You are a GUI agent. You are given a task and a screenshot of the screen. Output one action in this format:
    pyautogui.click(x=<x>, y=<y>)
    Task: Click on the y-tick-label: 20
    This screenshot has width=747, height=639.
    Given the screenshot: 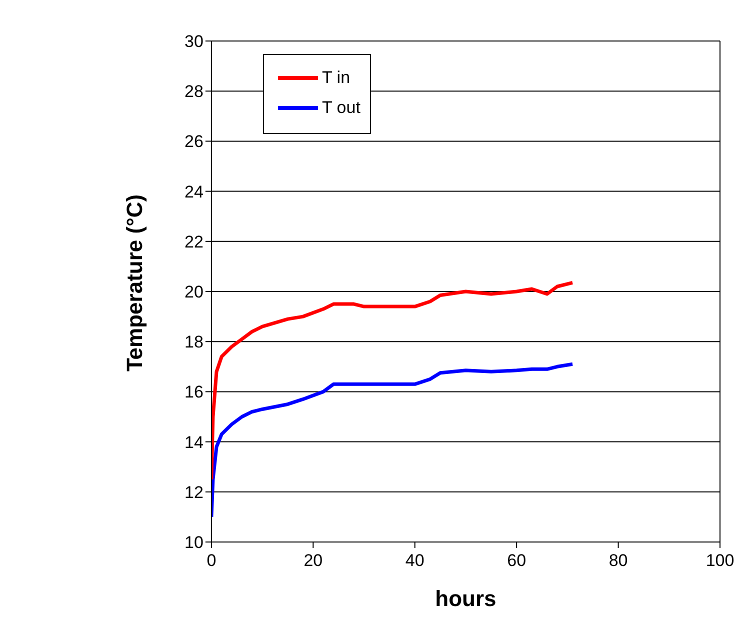 What is the action you would take?
    pyautogui.click(x=194, y=292)
    